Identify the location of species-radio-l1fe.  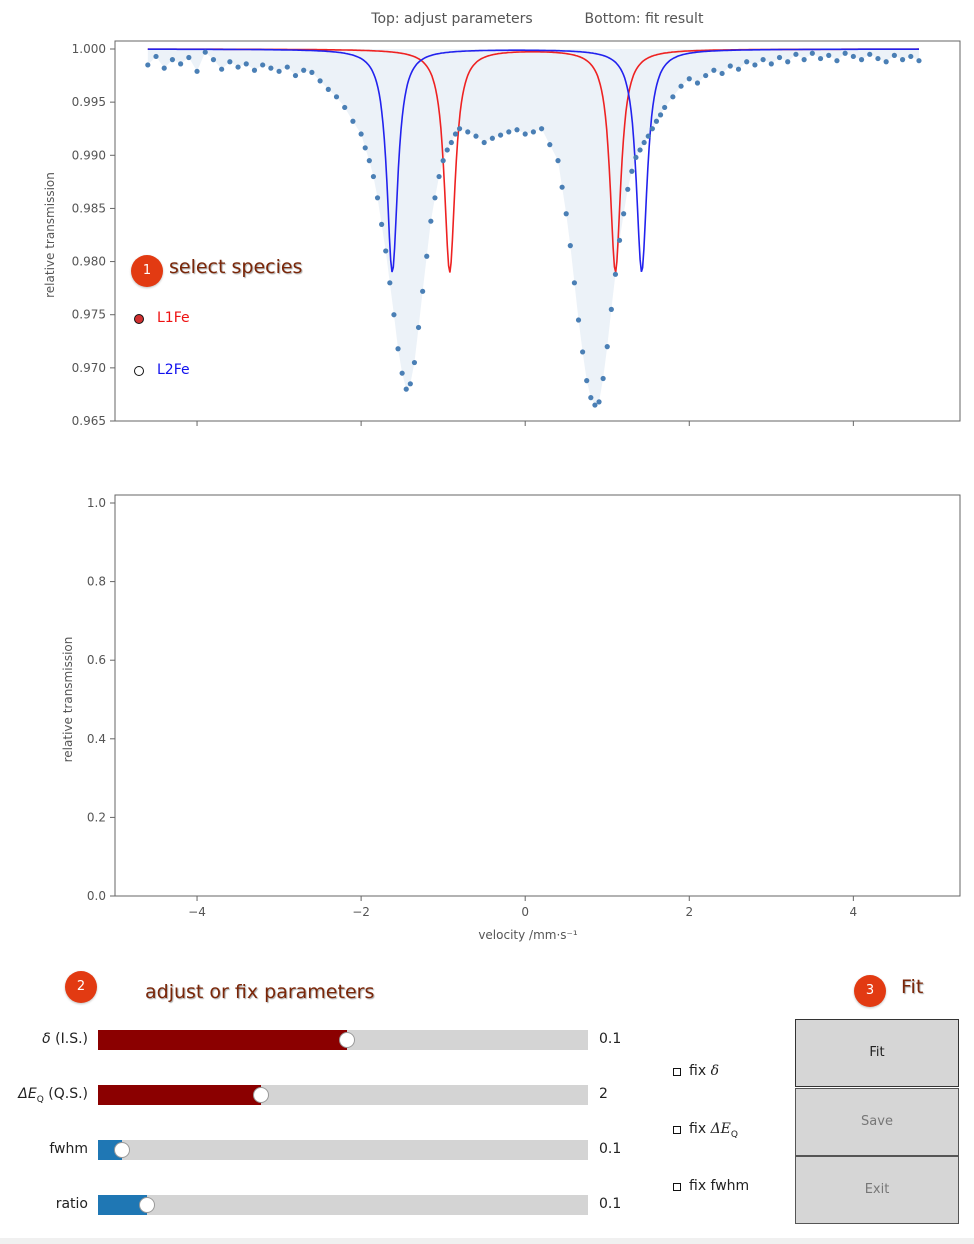
(139, 319).